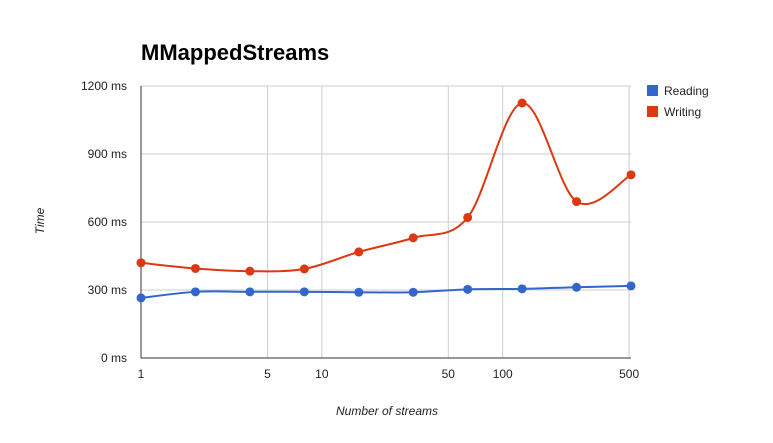 This screenshot has height=443, width=773. What do you see at coordinates (107, 222) in the screenshot?
I see `y-tick-label: 600 ms` at bounding box center [107, 222].